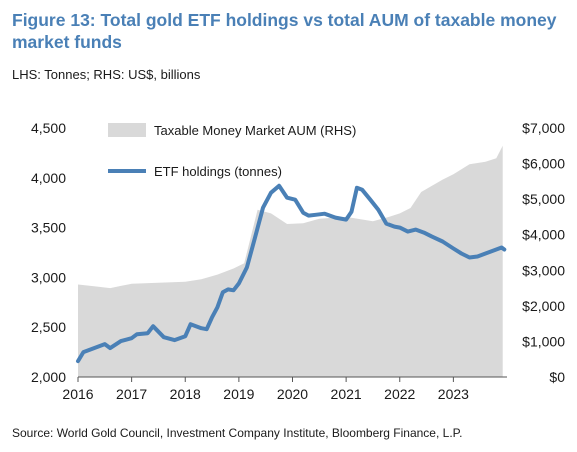 The image size is (577, 452). What do you see at coordinates (106, 74) in the screenshot?
I see `chart-subtitle: LHS: Tonnes; RHS: US$, billions` at bounding box center [106, 74].